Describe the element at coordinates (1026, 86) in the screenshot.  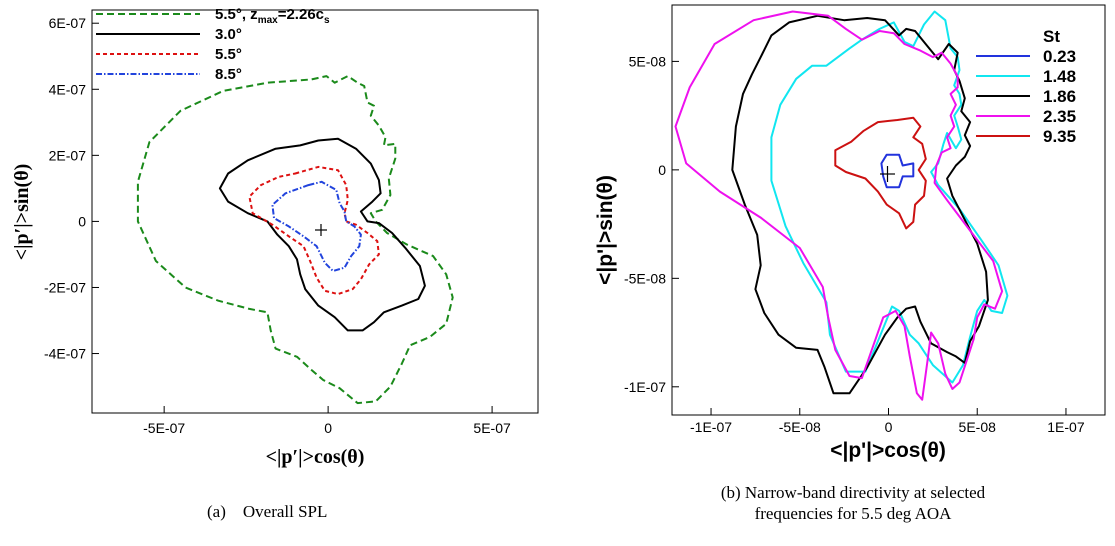
I see `chart-b-legend: St 0.231.481.862.359.35` at that location.